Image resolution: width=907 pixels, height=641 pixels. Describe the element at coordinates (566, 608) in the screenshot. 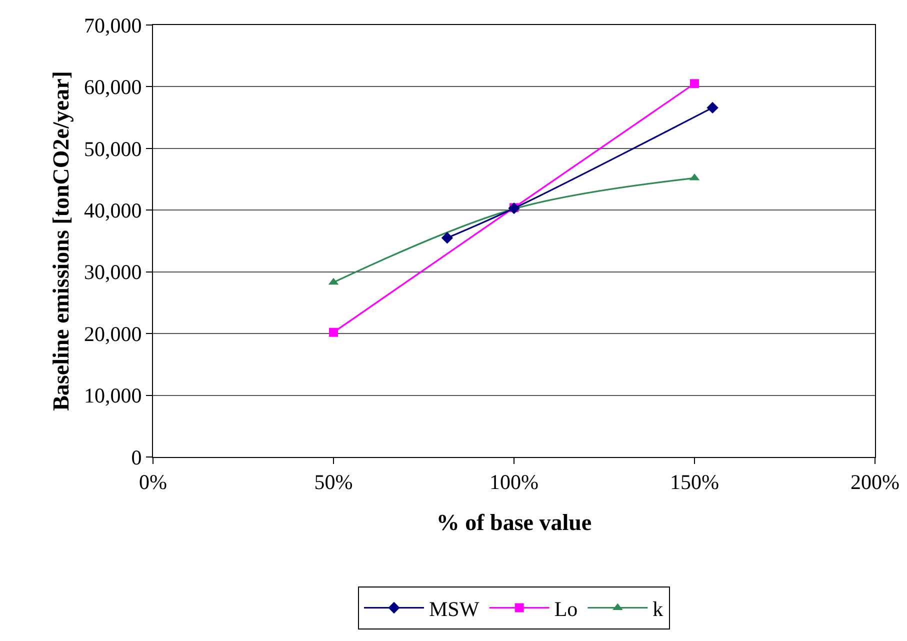

I see `legend-label: Lo` at that location.